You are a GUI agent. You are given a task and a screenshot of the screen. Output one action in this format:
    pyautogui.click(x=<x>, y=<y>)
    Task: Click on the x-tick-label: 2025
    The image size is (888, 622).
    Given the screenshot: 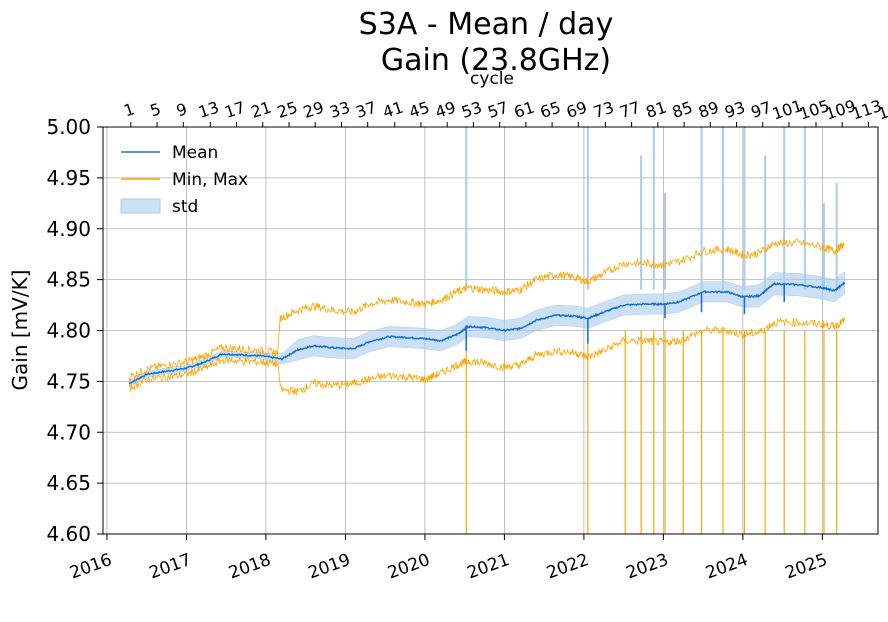 What is the action you would take?
    pyautogui.click(x=806, y=567)
    